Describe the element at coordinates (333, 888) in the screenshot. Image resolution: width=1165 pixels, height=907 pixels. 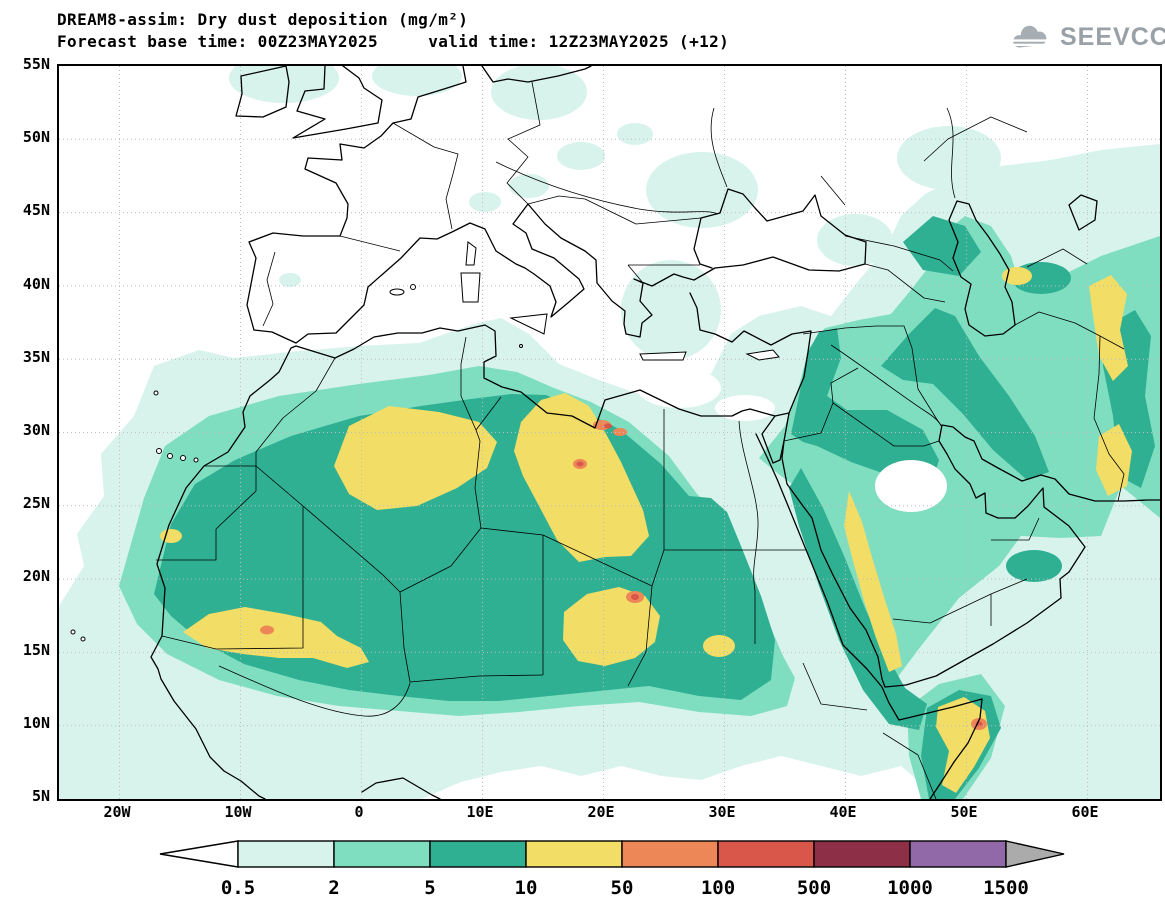
I see `colorbar-tick: 2` at that location.